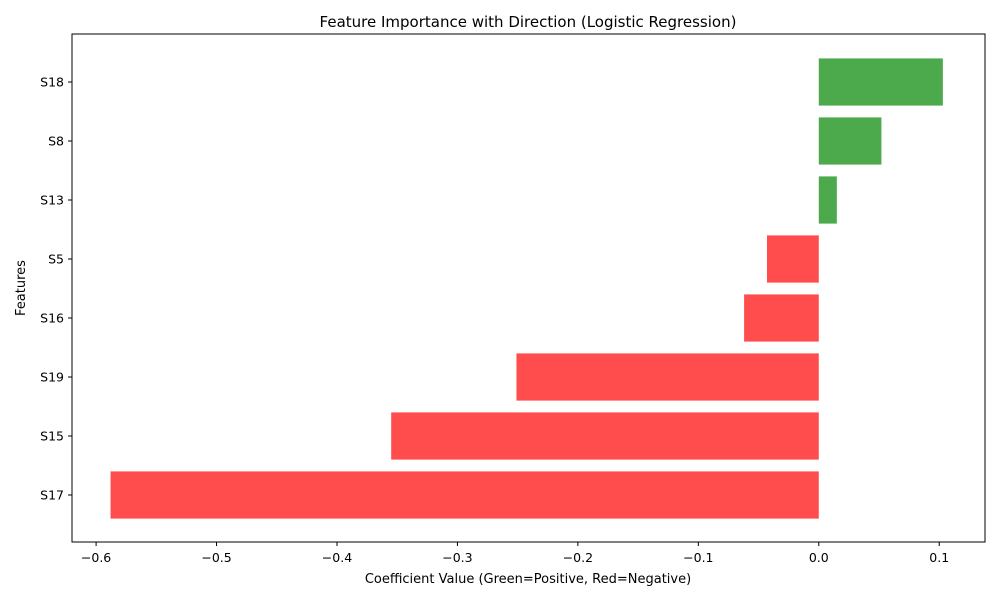 The height and width of the screenshot is (600, 1000). What do you see at coordinates (21, 288) in the screenshot?
I see `y-axis-label: Features` at bounding box center [21, 288].